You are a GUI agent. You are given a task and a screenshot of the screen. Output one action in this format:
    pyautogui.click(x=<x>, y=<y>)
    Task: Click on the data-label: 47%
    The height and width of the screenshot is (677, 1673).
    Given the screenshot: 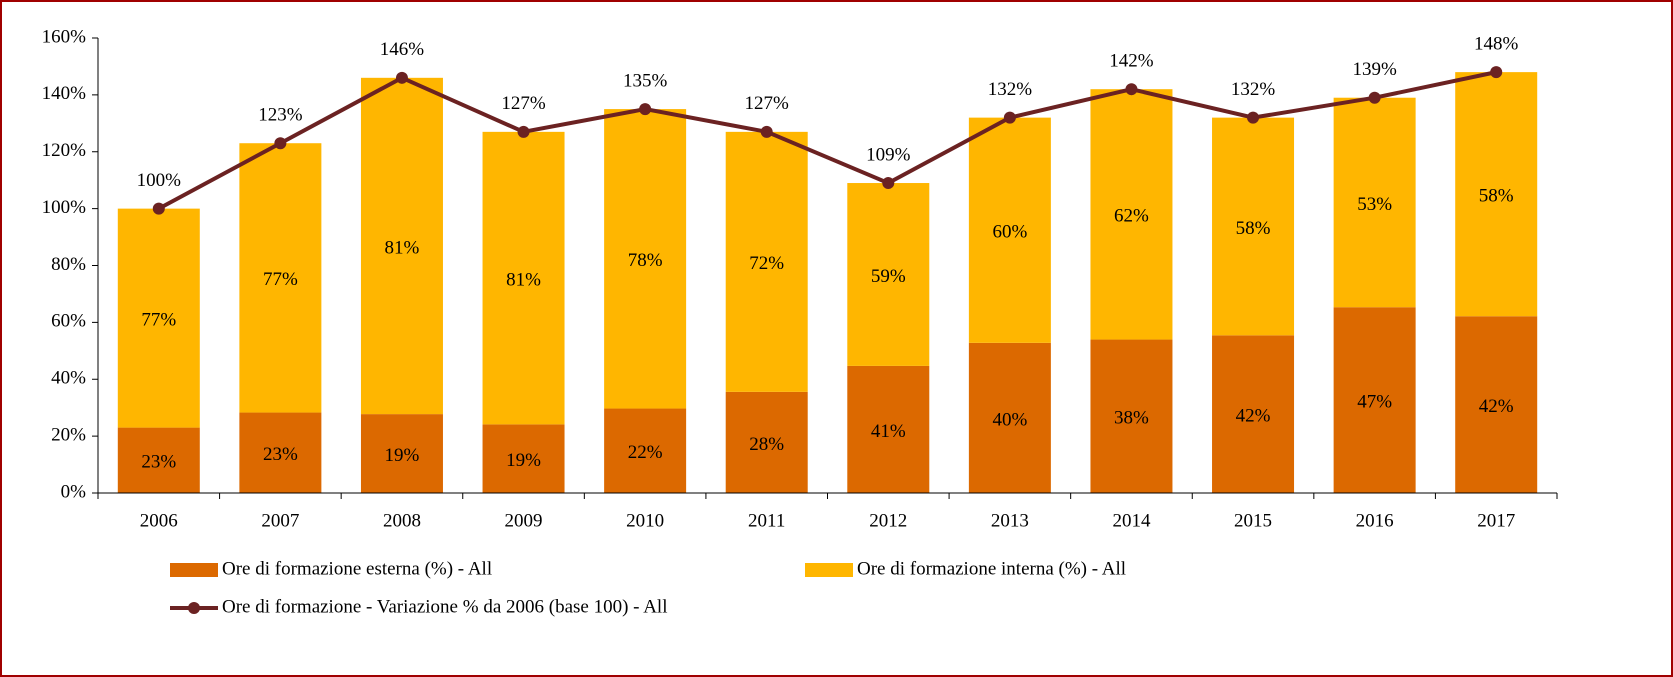 What is the action you would take?
    pyautogui.click(x=1374, y=401)
    